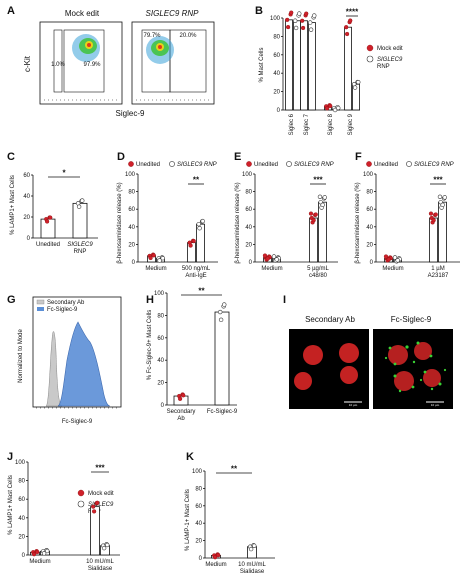 The width and height of the screenshot is (474, 579). What do you see at coordinates (248, 245) in the screenshot?
I see `y-tick-label-e-1: 20` at bounding box center [248, 245].